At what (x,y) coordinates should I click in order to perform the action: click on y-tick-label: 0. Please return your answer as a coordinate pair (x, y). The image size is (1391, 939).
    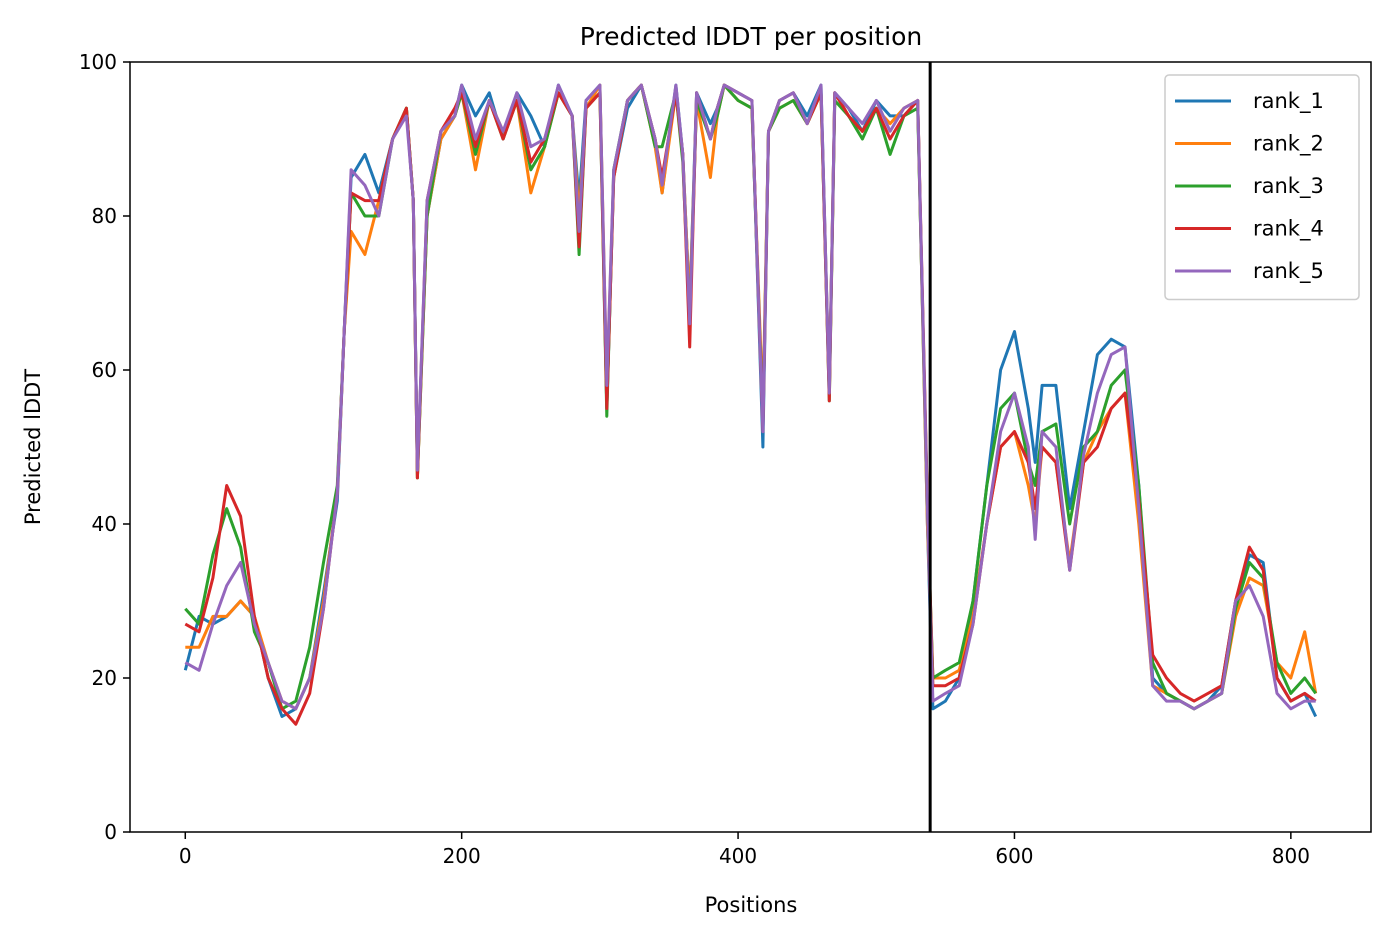
    Looking at the image, I should click on (110, 832).